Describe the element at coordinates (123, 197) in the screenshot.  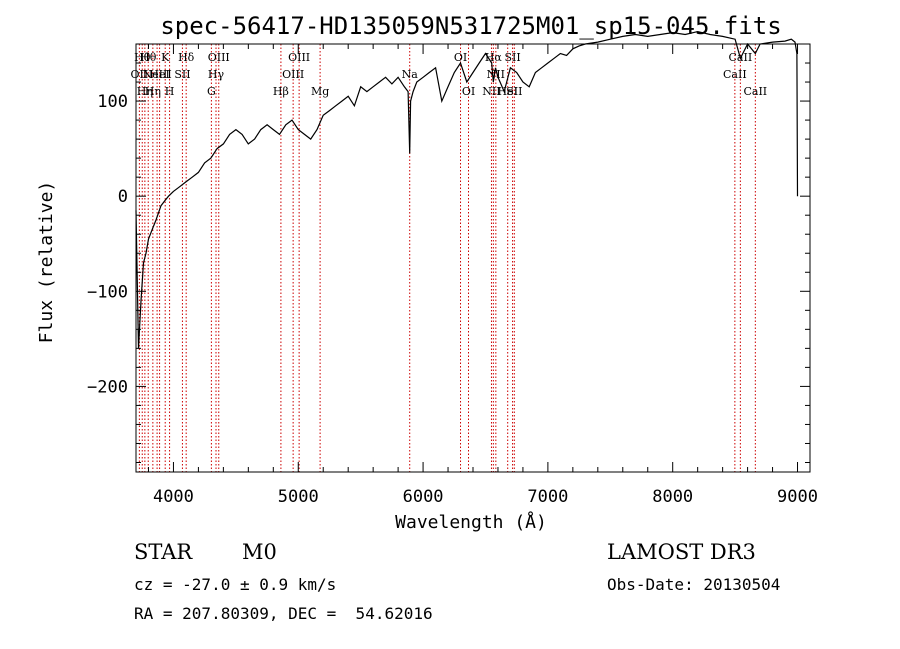
I see `y-tick-label: 0` at that location.